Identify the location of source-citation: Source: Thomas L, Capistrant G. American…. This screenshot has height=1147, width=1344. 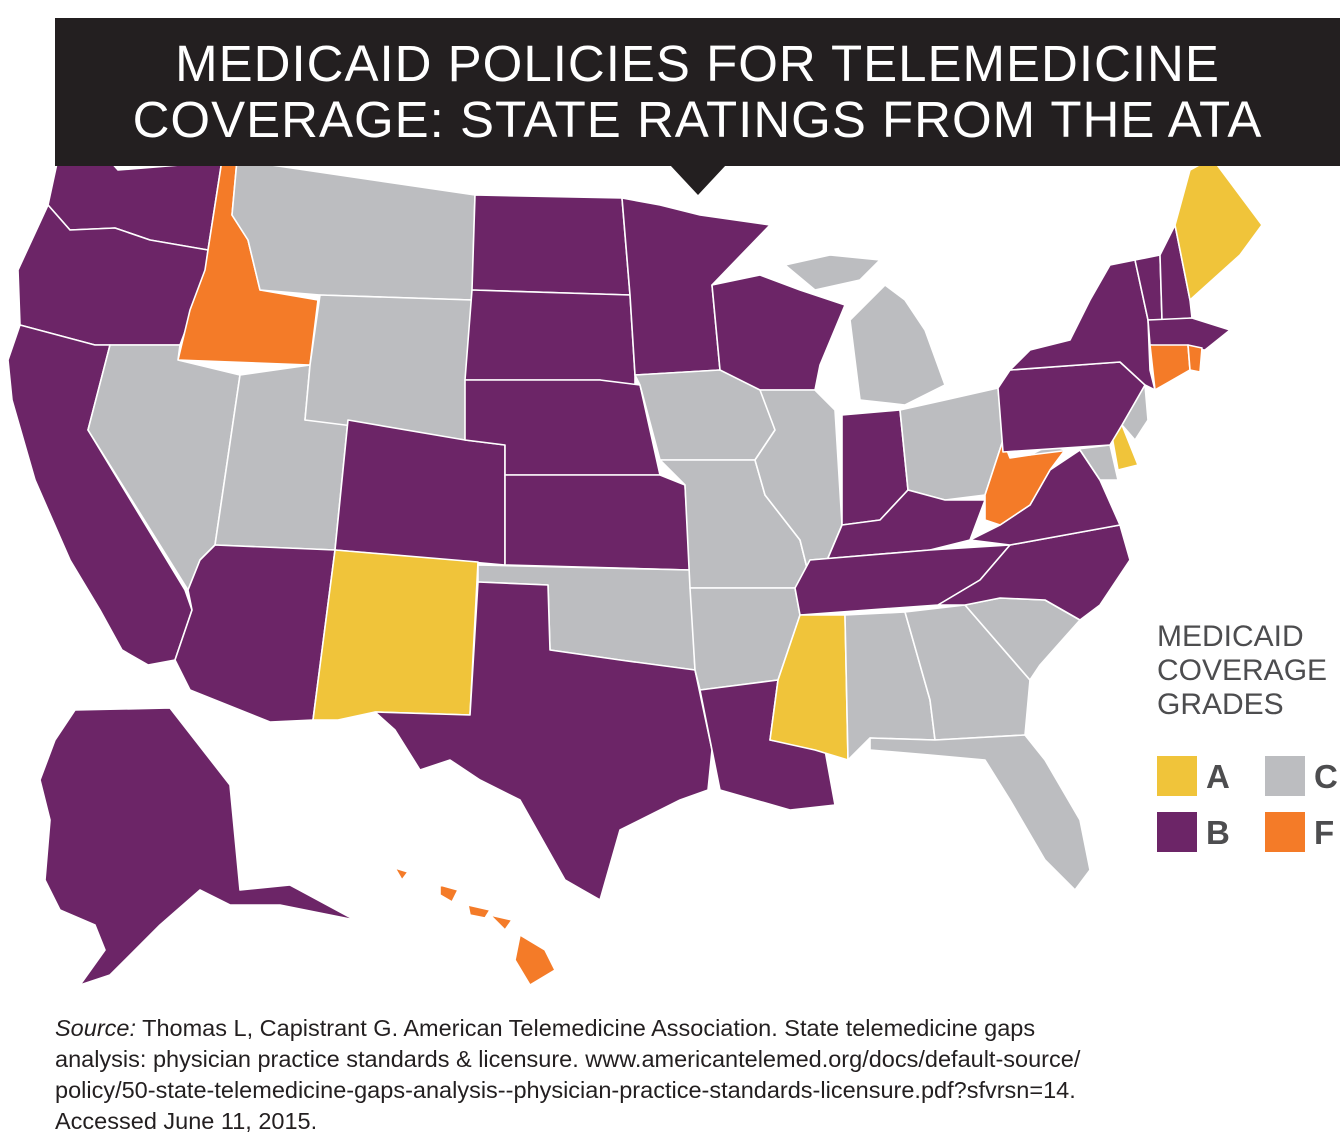
(690, 1075).